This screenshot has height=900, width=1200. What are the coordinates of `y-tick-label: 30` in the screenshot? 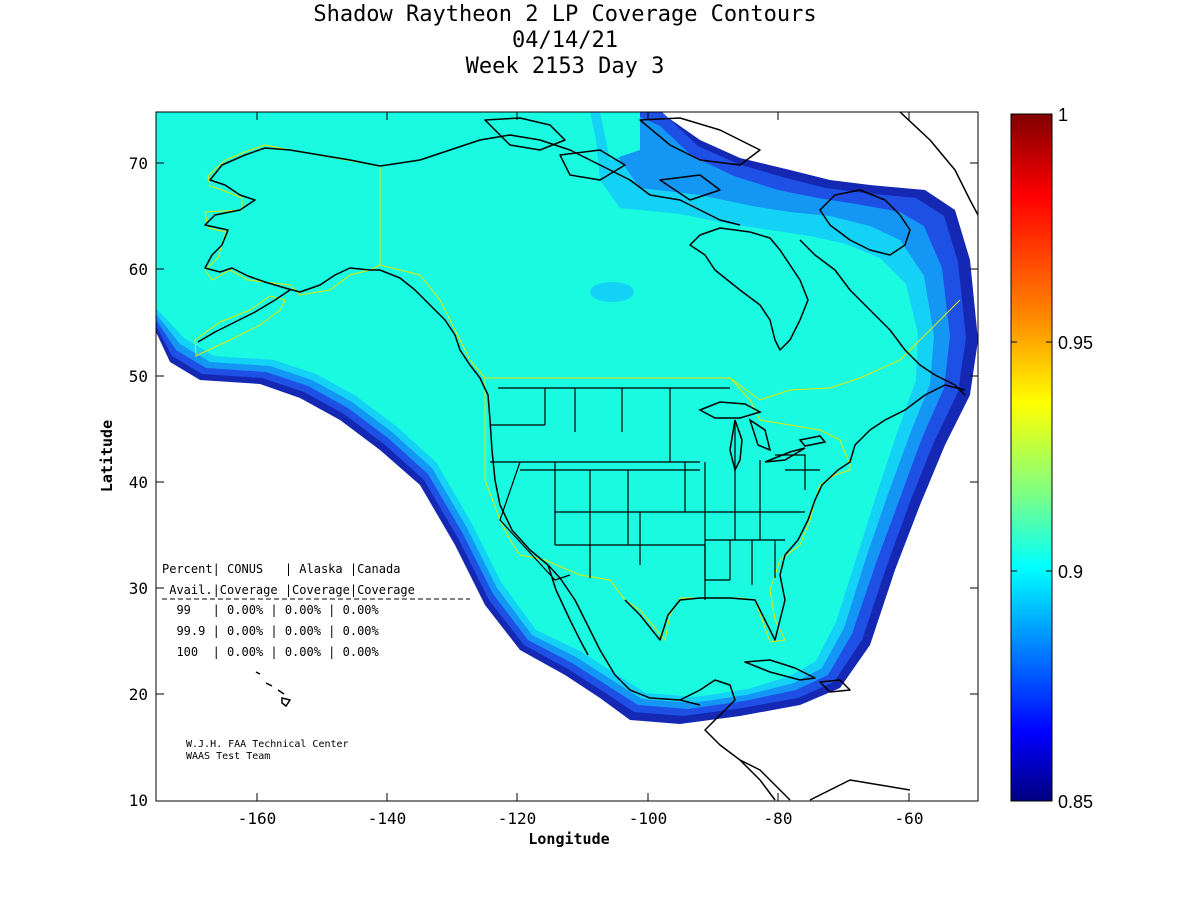 It's located at (138, 588).